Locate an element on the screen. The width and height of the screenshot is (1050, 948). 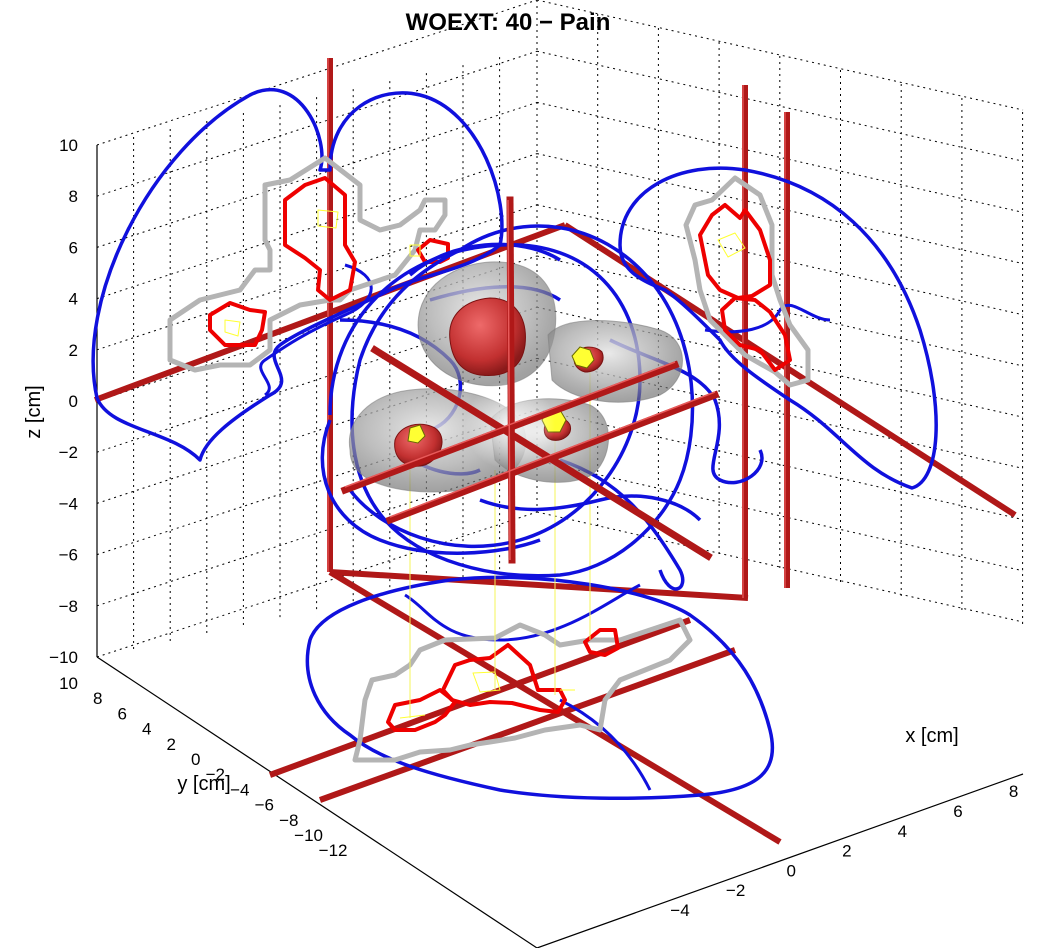
z-tick-label: 10 is located at coordinates (68, 145).